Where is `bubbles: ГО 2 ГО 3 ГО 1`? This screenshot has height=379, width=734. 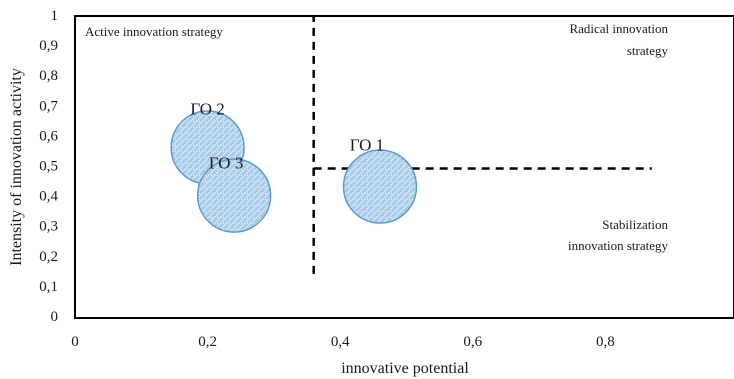 bubbles: ГО 2 ГО 3 ГО 1 is located at coordinates (294, 166).